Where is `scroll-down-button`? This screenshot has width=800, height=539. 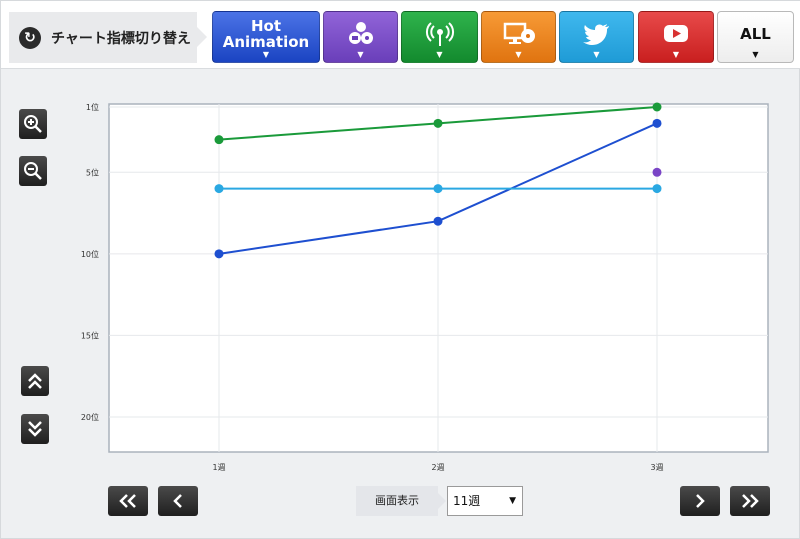 scroll-down-button is located at coordinates (35, 429).